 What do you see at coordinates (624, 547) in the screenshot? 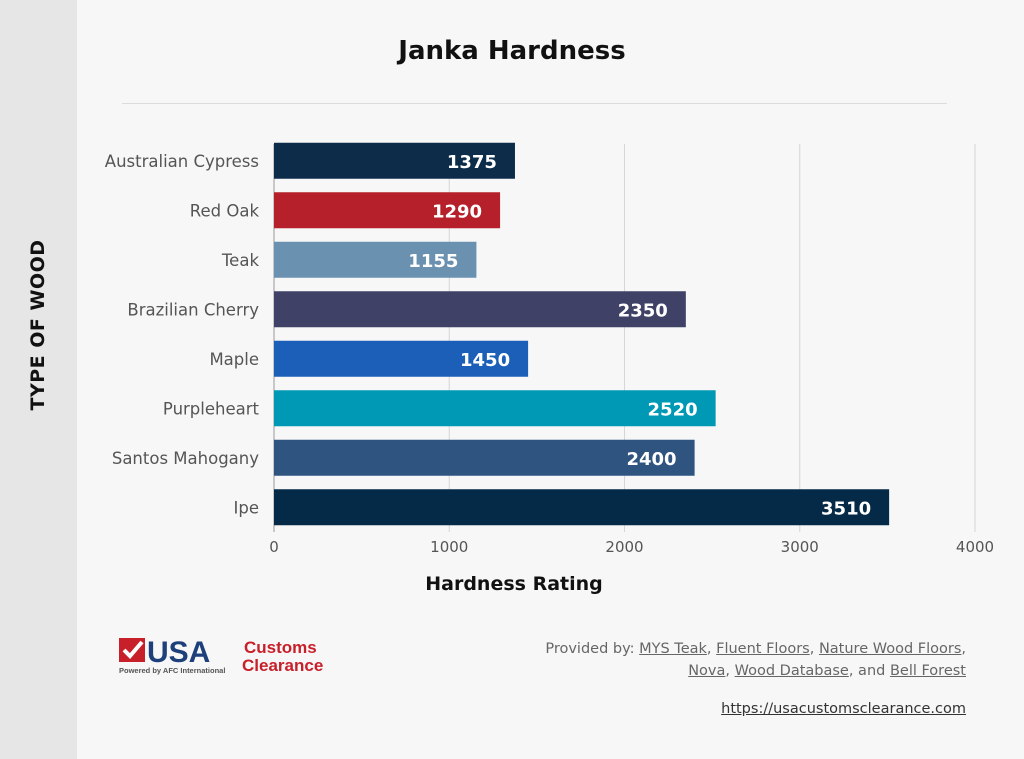
I see `x-tick-label: 2000` at bounding box center [624, 547].